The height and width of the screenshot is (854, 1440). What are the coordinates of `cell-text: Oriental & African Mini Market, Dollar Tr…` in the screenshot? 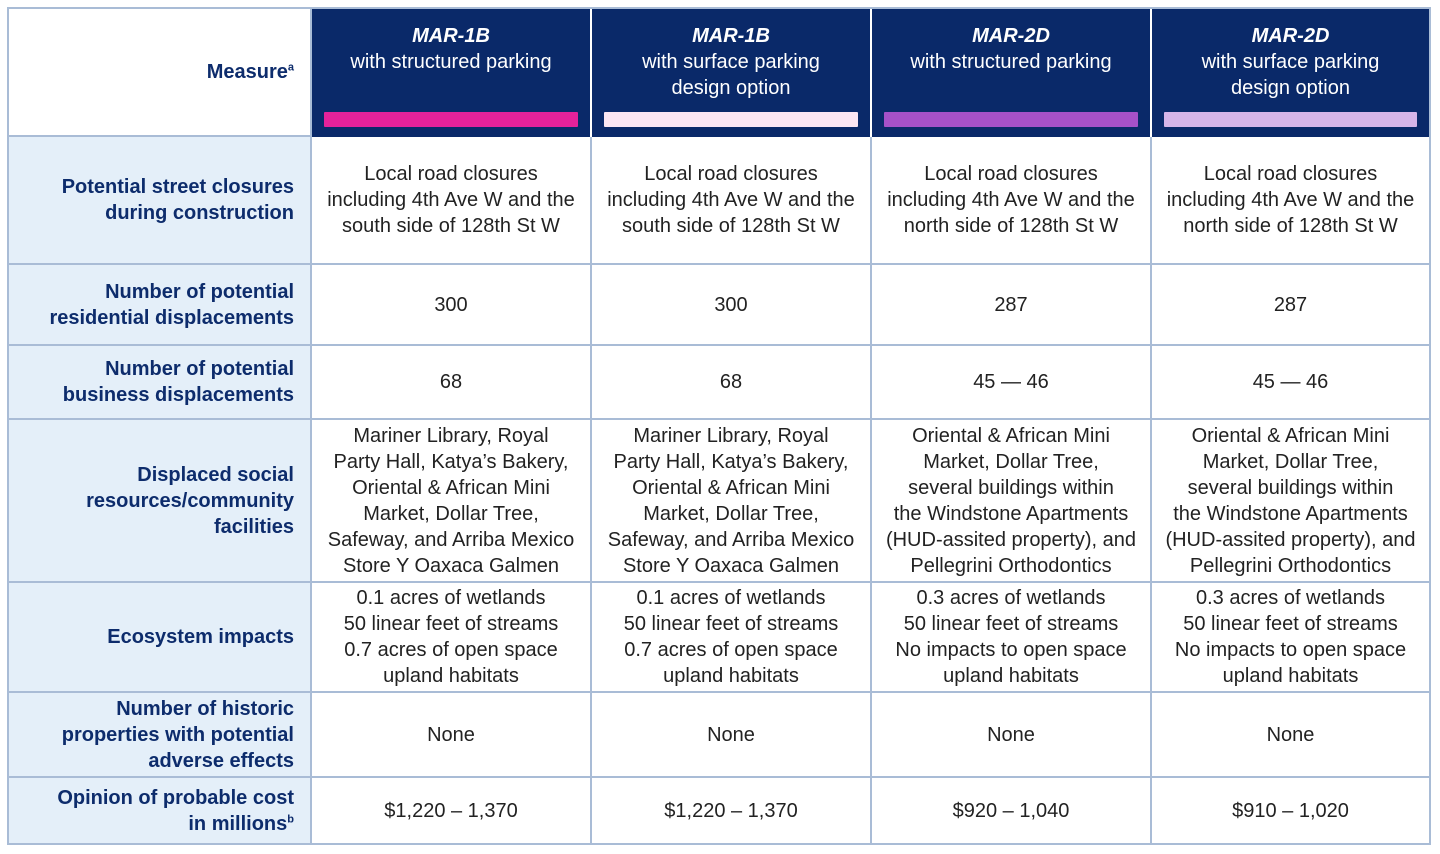 It's located at (1290, 501).